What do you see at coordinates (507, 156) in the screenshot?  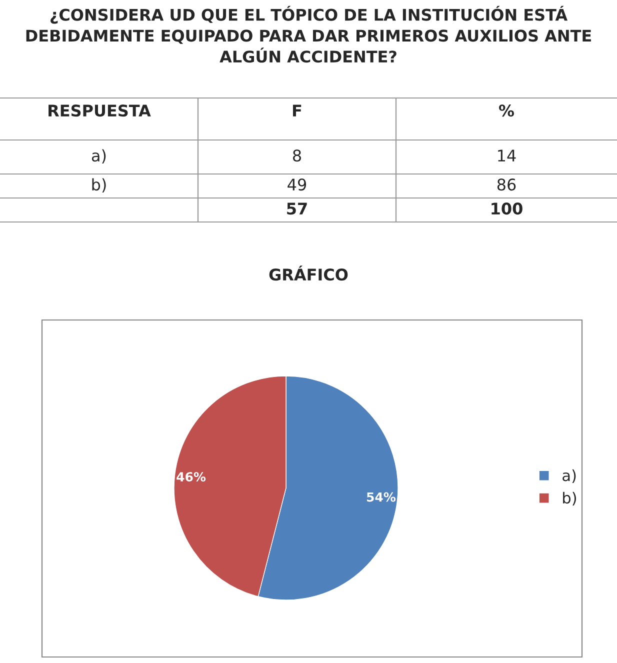 I see `text: 14` at bounding box center [507, 156].